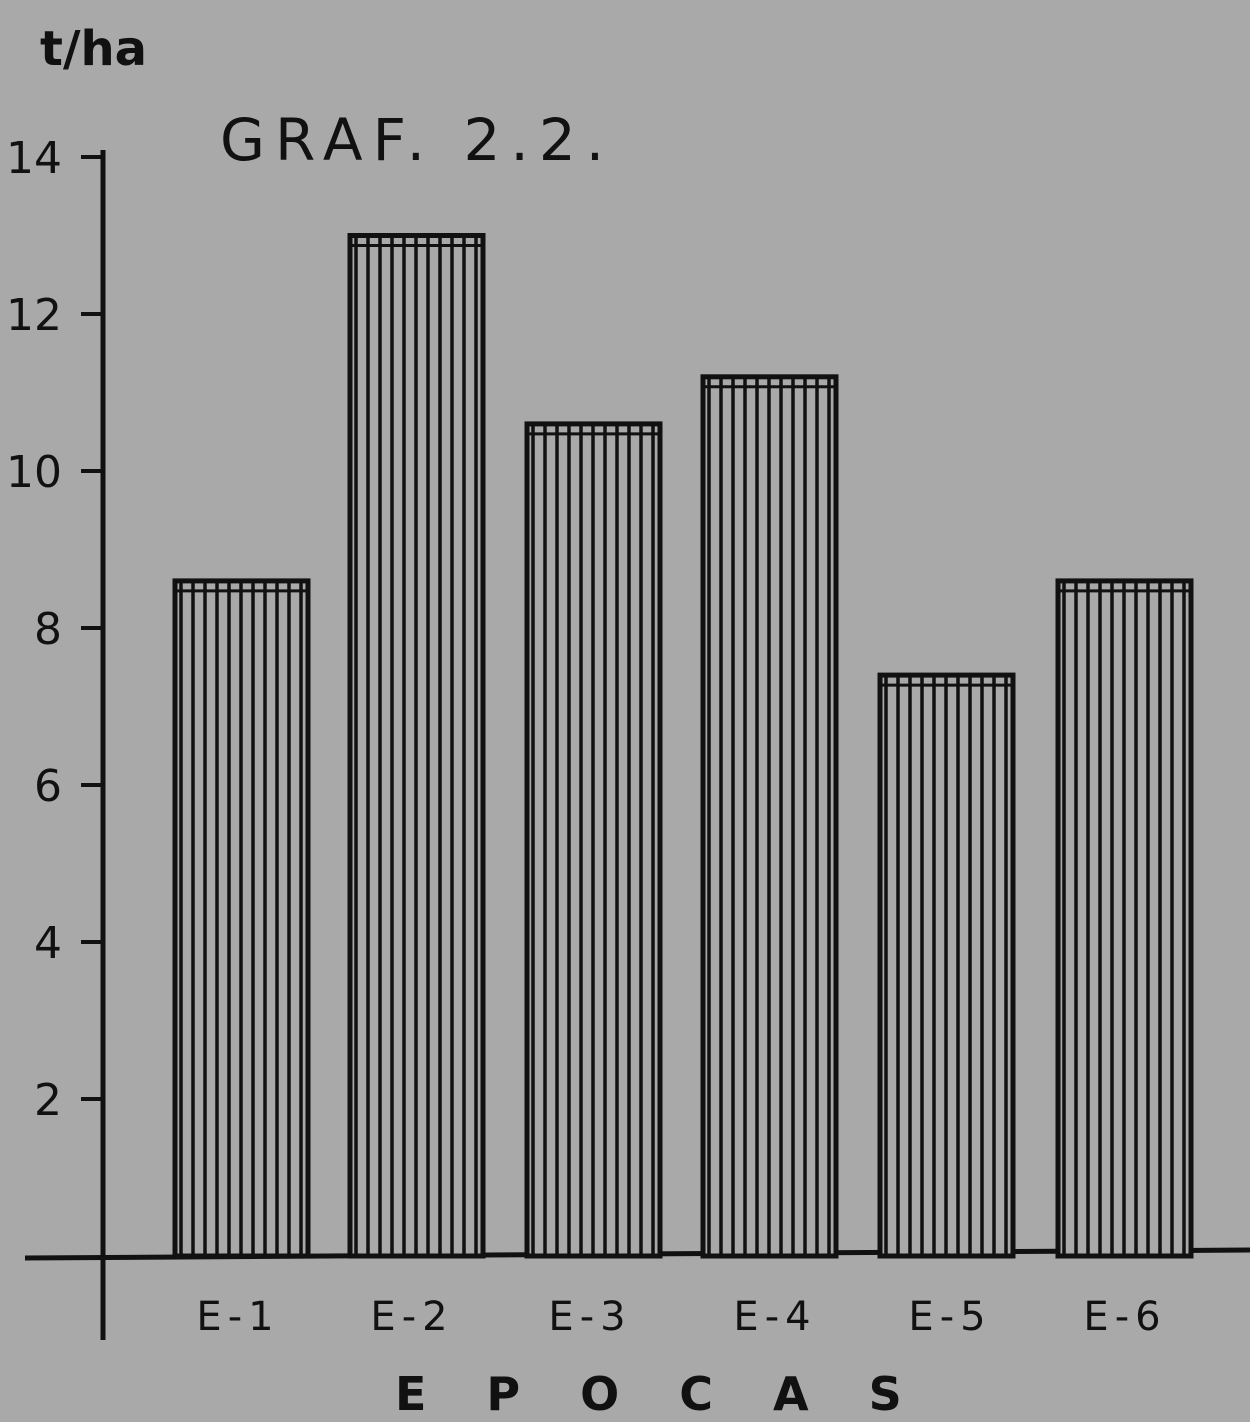  I want to click on x-tick-label: E-3, so click(589, 1317).